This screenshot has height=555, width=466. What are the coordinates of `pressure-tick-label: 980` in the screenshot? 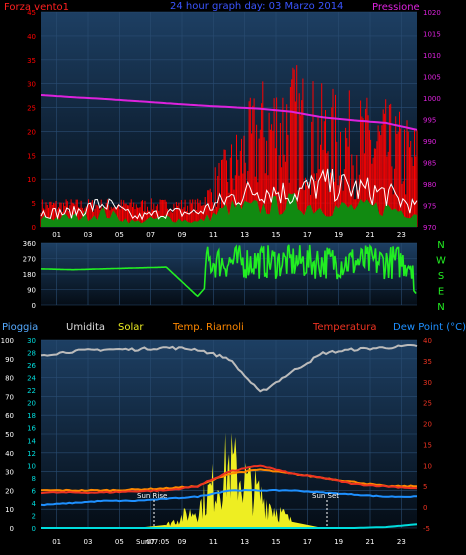 It's located at (429, 185).